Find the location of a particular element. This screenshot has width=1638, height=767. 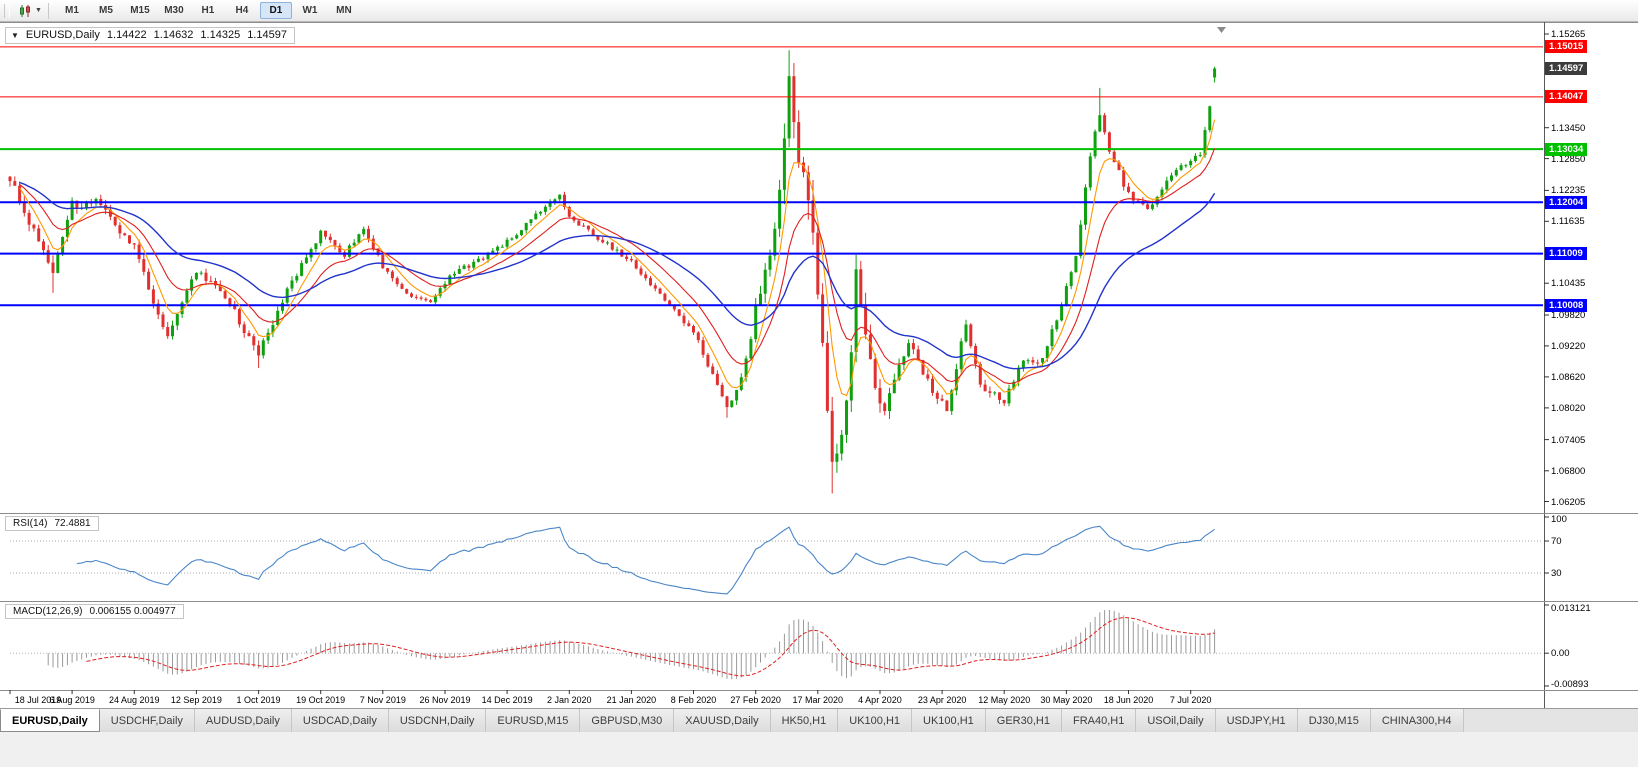

rsi-header: RSI(14) 72.4881 is located at coordinates (52, 523).